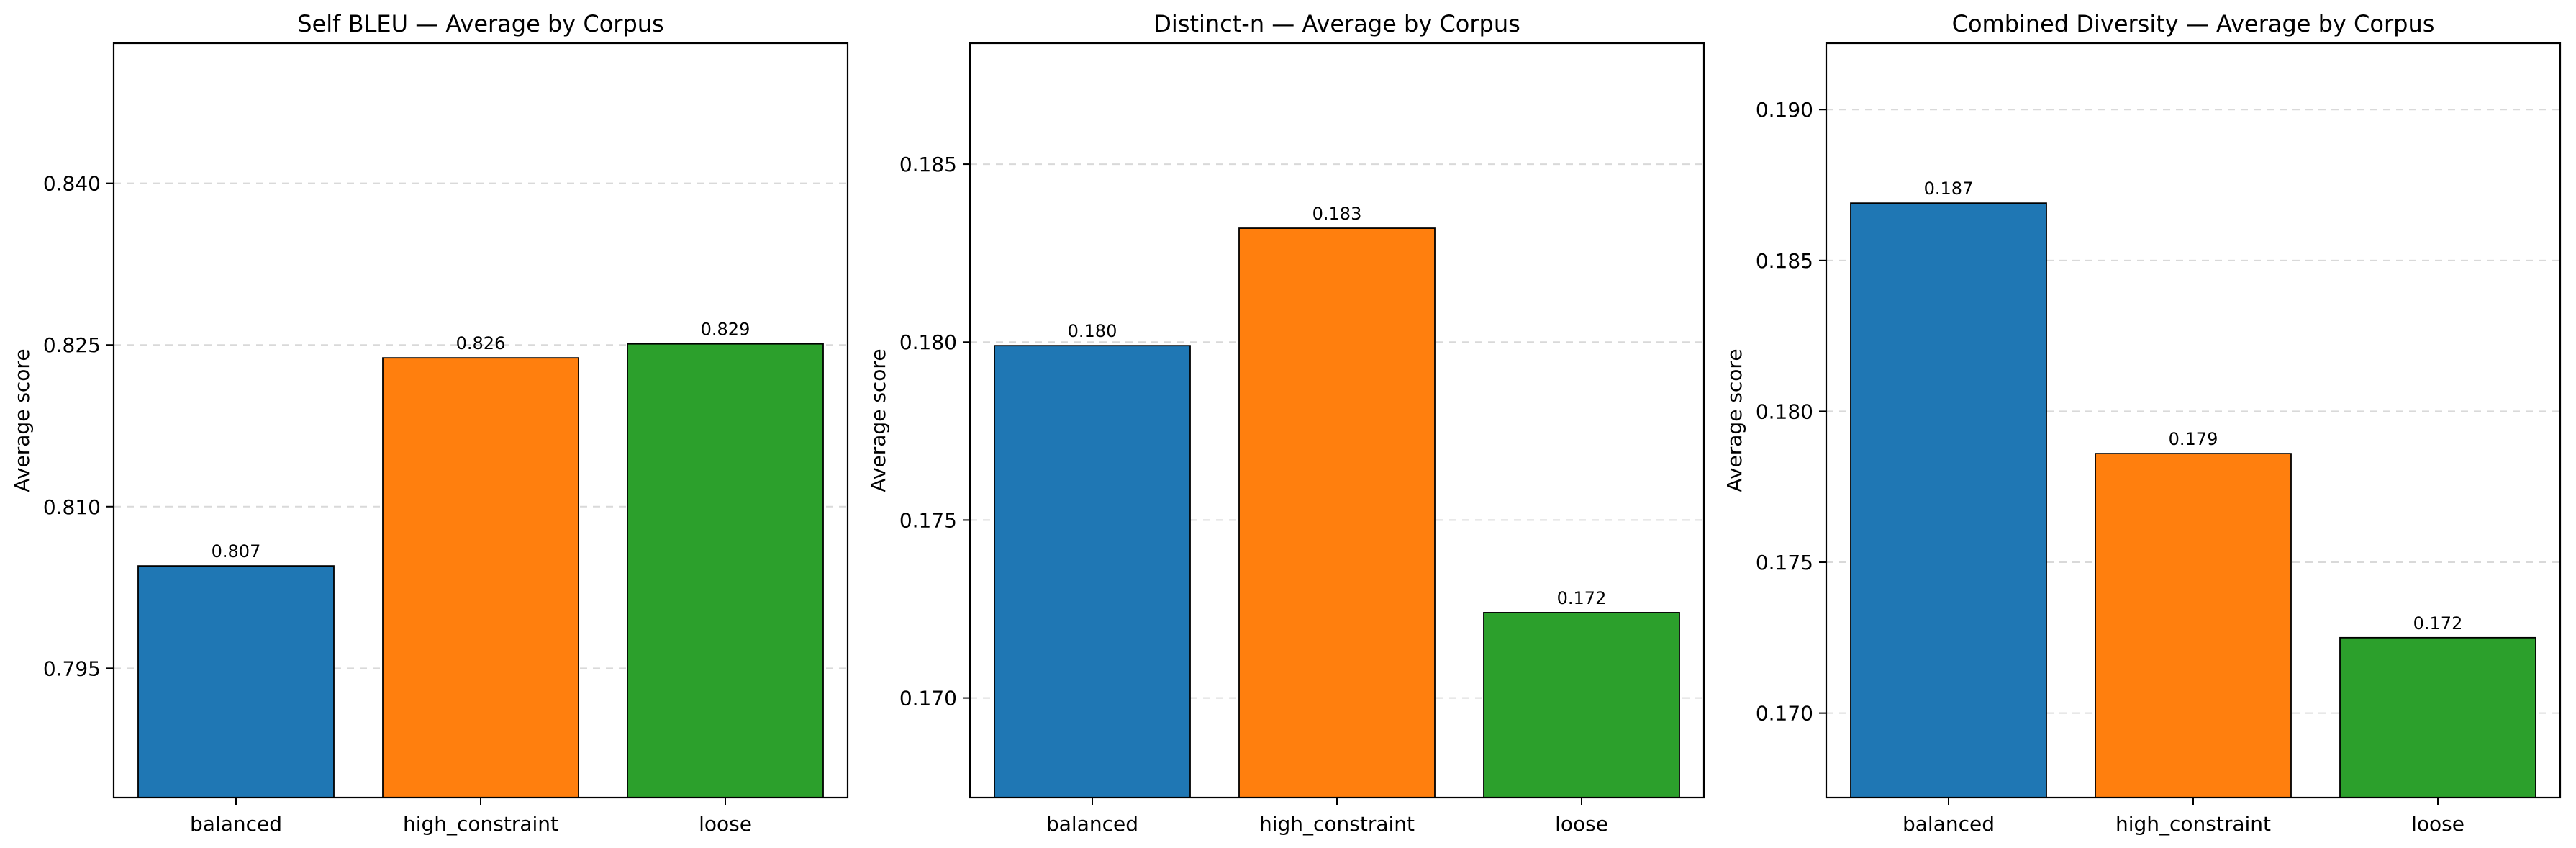 Image resolution: width=2576 pixels, height=848 pixels. Describe the element at coordinates (72, 345) in the screenshot. I see `y-tick-label: 0.825` at that location.